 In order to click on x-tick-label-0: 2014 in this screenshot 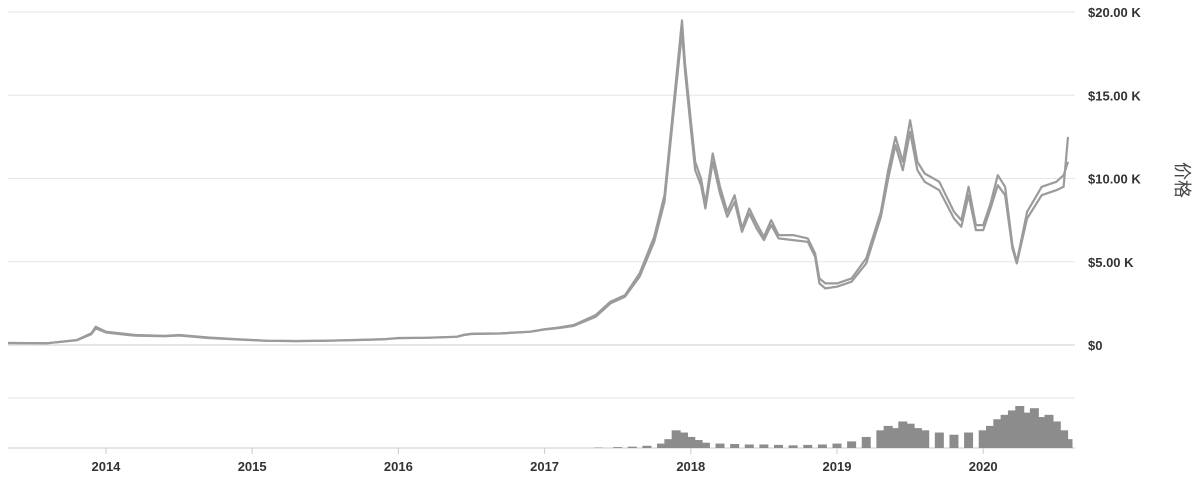, I will do `click(106, 466)`.